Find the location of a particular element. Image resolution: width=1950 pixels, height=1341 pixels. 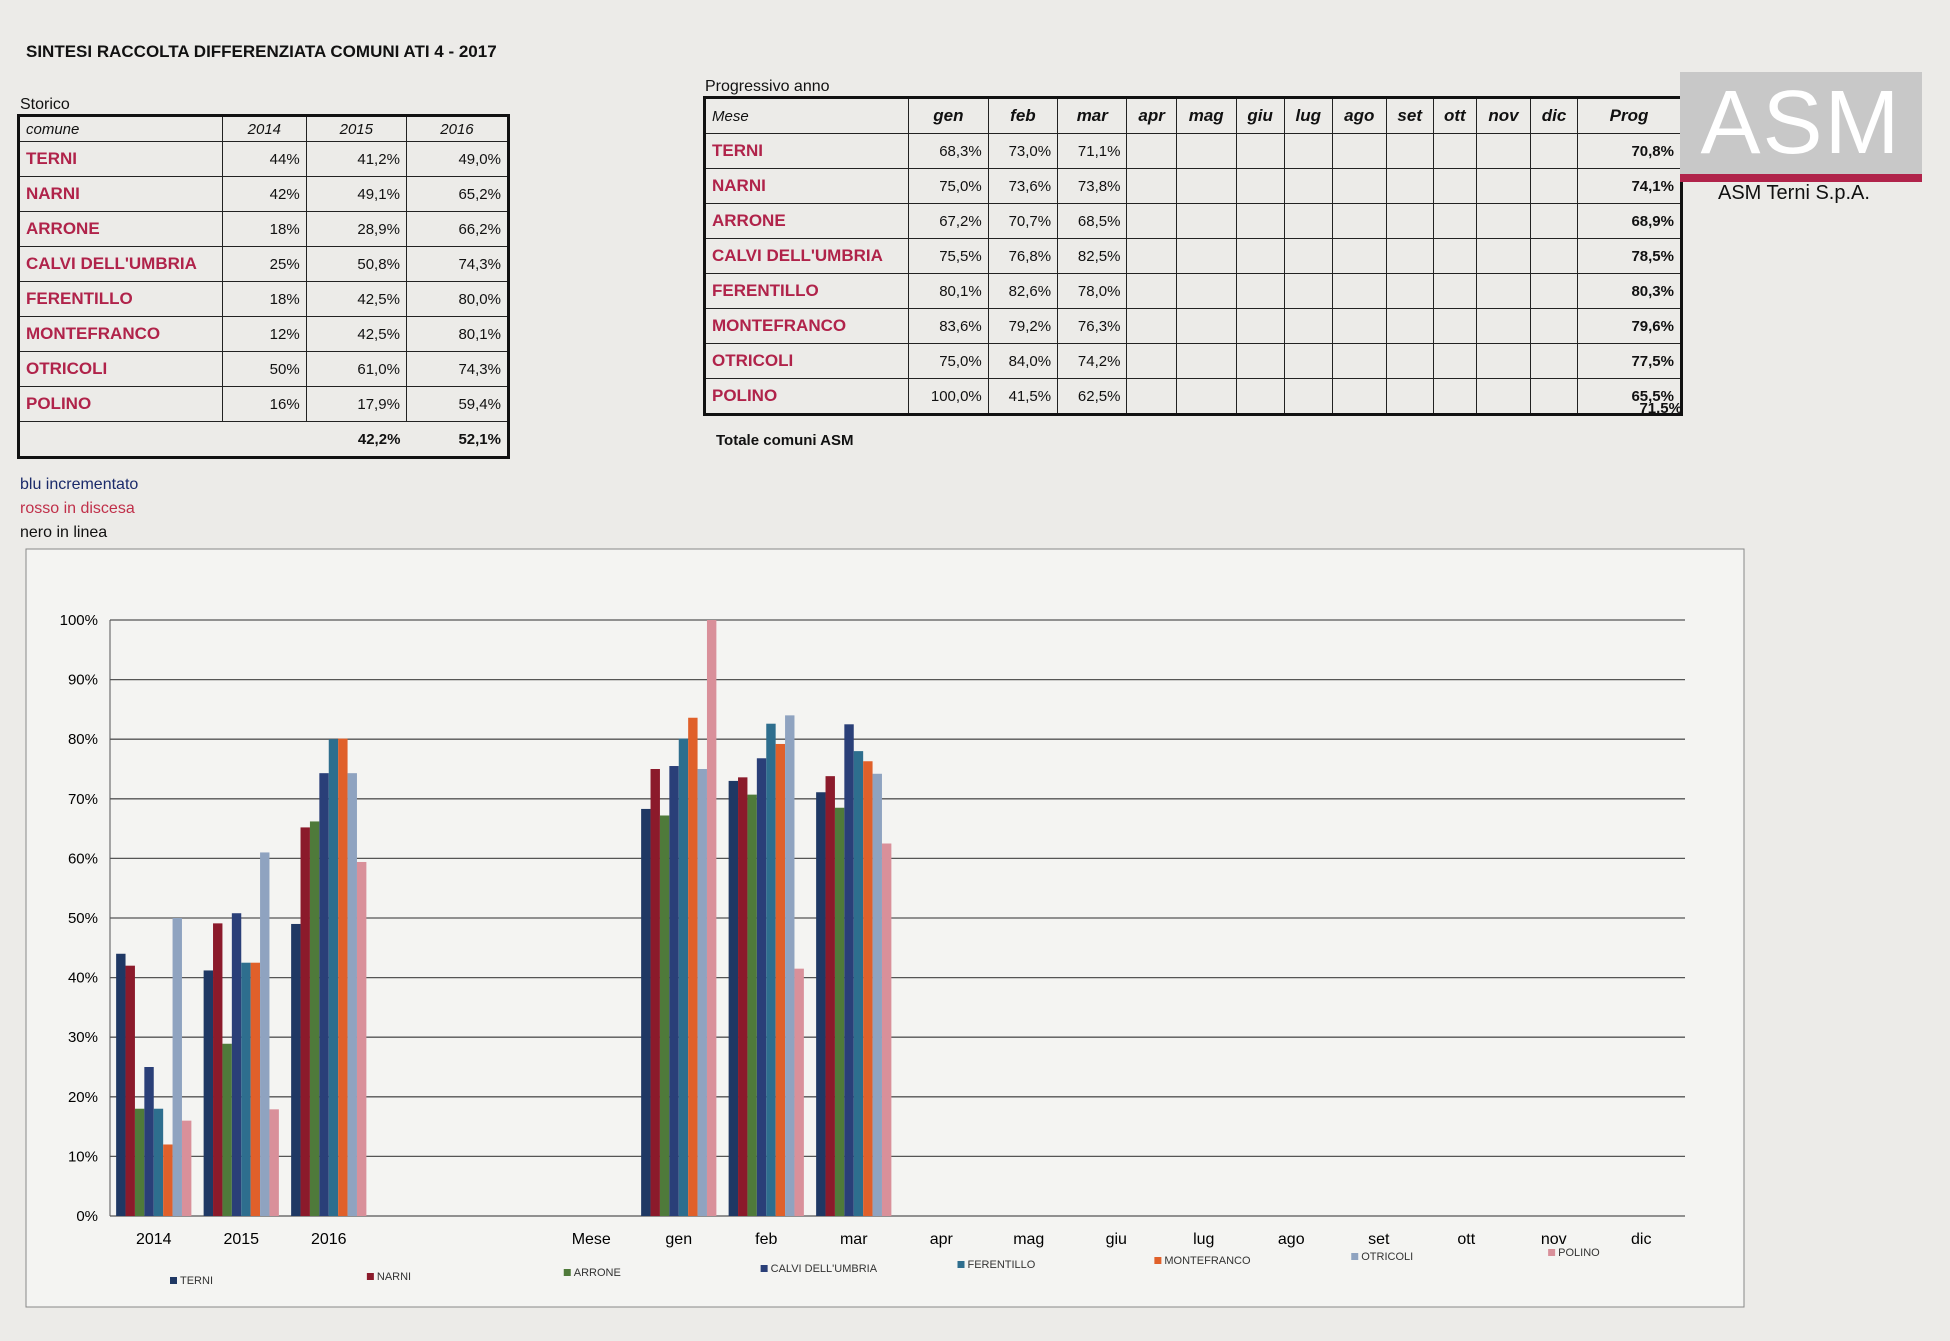

header-cell: 2016 is located at coordinates (457, 128).